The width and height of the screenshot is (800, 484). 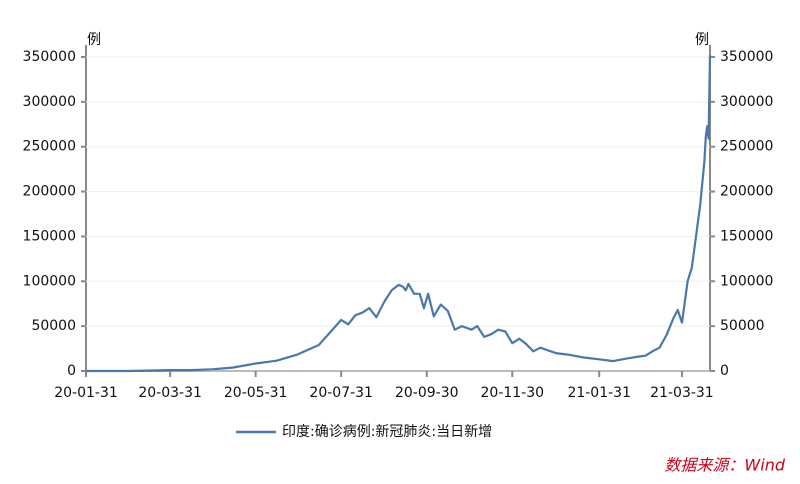 I want to click on y-unit-left: 例, so click(x=94, y=40).